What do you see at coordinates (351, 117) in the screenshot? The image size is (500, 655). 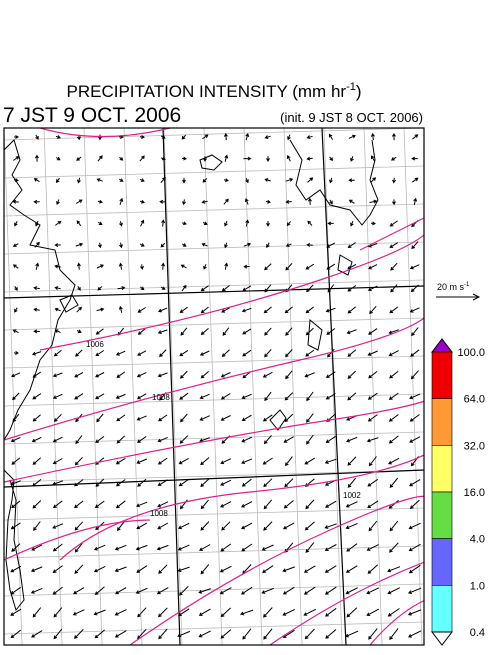 I see `init-time: (init. 9 JST 8 OCT. 2006)` at bounding box center [351, 117].